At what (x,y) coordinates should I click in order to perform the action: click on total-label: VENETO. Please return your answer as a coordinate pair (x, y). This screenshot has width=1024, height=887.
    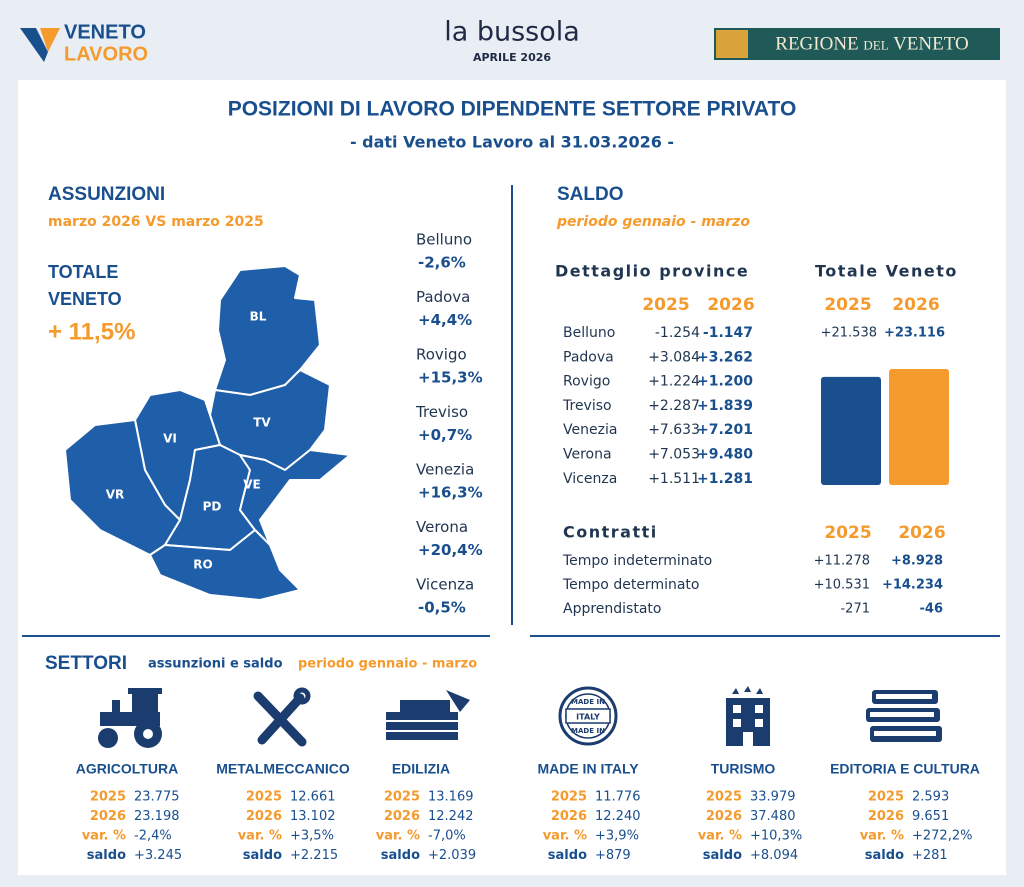
    Looking at the image, I should click on (85, 299).